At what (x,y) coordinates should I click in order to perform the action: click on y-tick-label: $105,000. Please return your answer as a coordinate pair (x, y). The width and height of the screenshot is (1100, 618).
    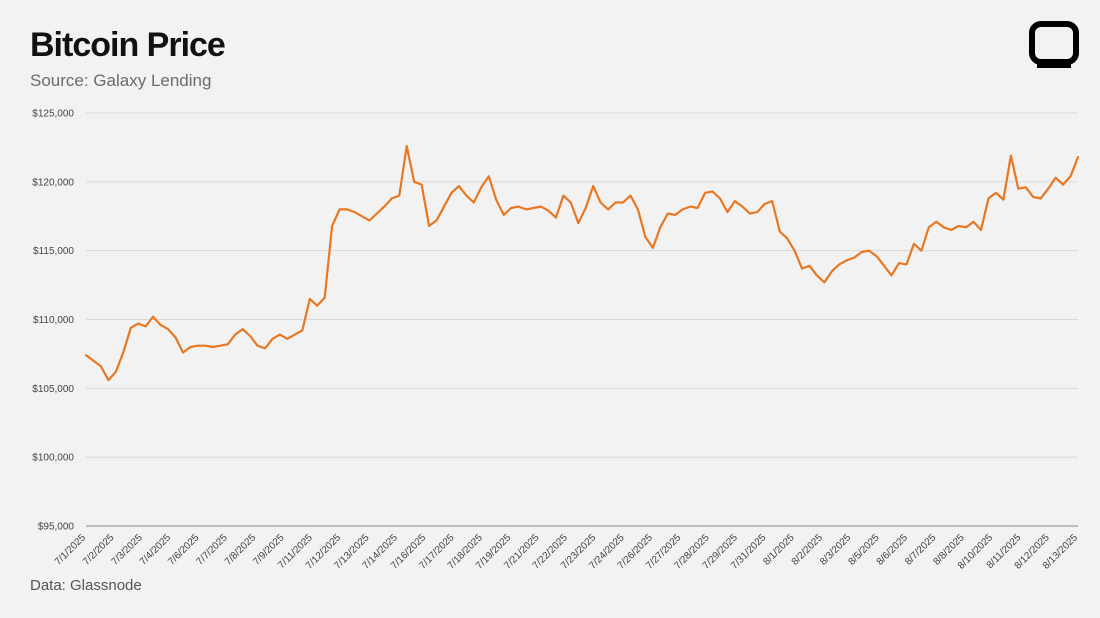
    Looking at the image, I should click on (53, 389).